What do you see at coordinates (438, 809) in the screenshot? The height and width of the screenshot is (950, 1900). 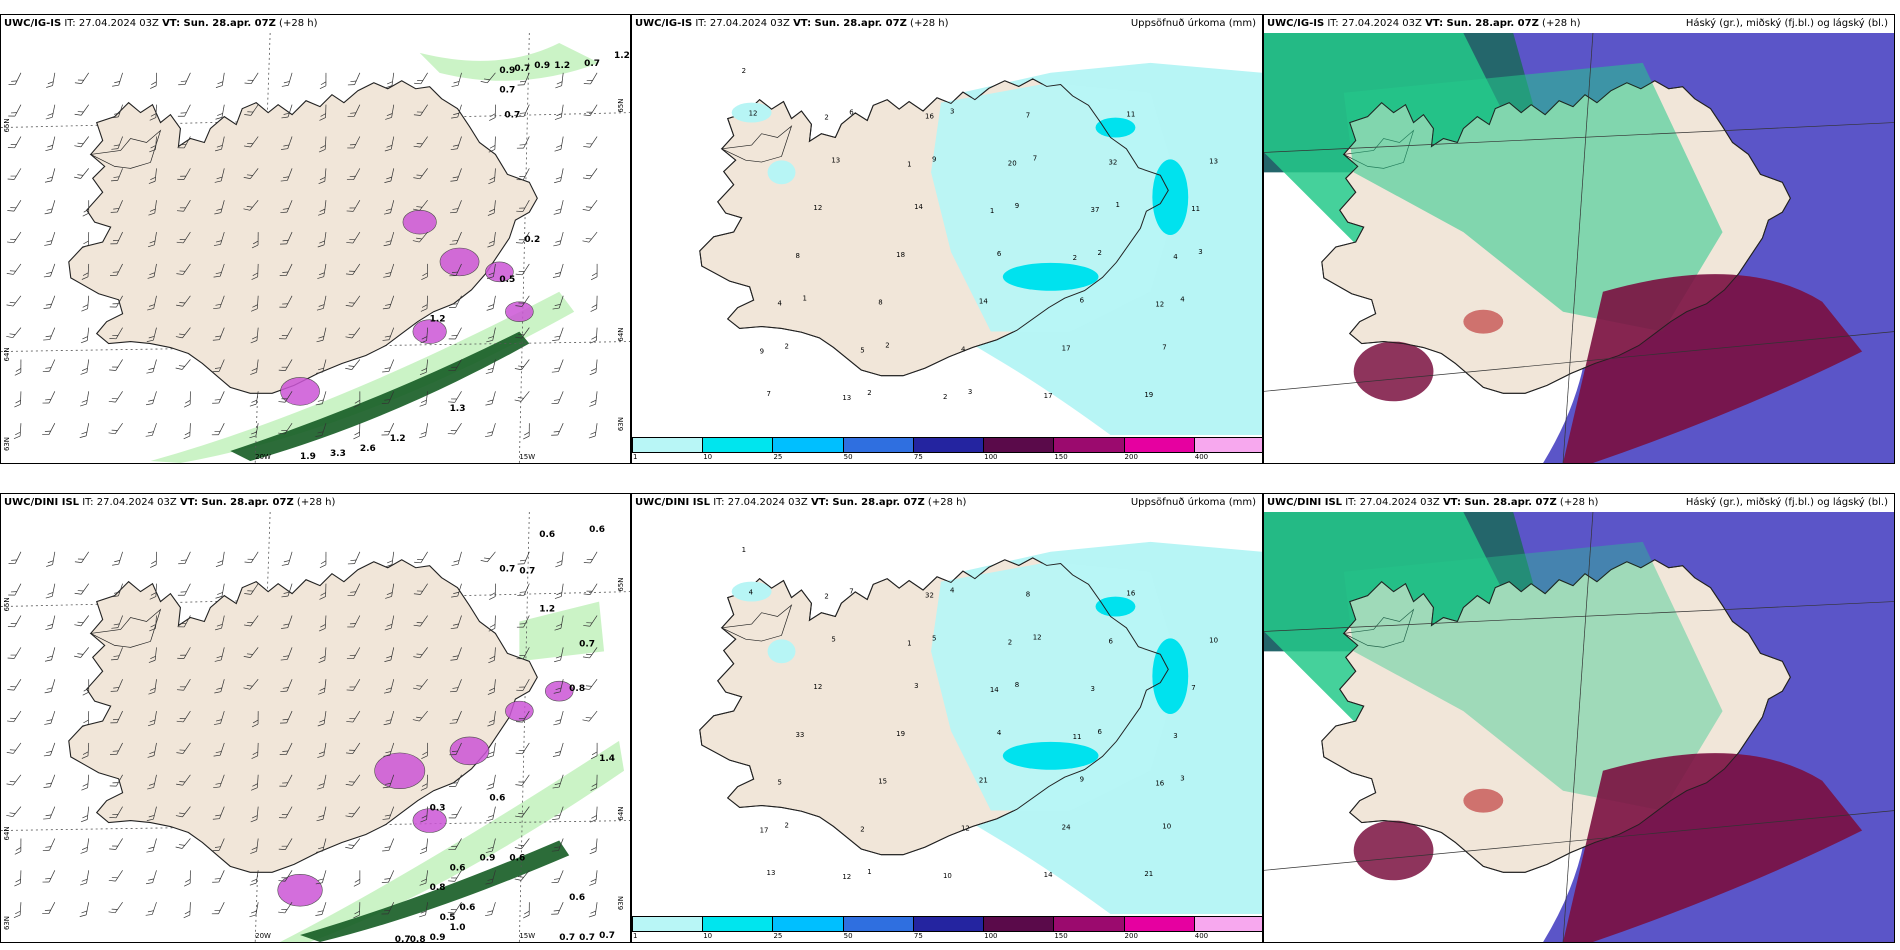 I see `wind-value-label: 0.3` at bounding box center [438, 809].